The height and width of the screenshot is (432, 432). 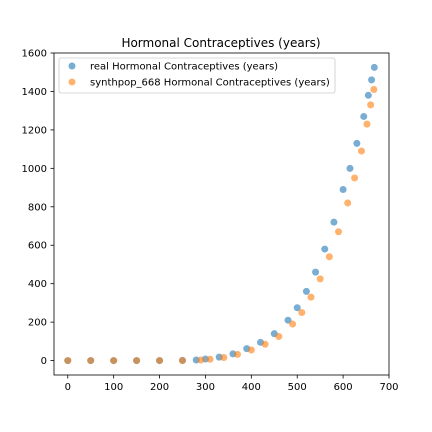 I want to click on y-tick-label: 400, so click(x=37, y=284).